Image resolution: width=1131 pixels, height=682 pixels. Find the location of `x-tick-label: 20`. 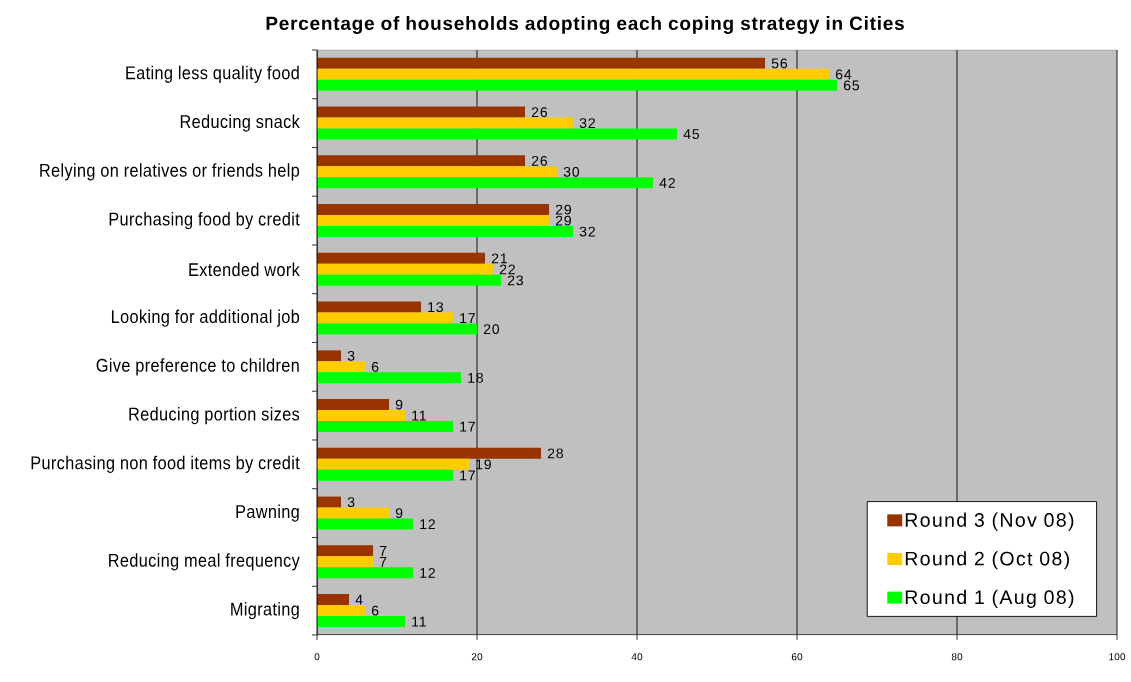

x-tick-label: 20 is located at coordinates (477, 657).